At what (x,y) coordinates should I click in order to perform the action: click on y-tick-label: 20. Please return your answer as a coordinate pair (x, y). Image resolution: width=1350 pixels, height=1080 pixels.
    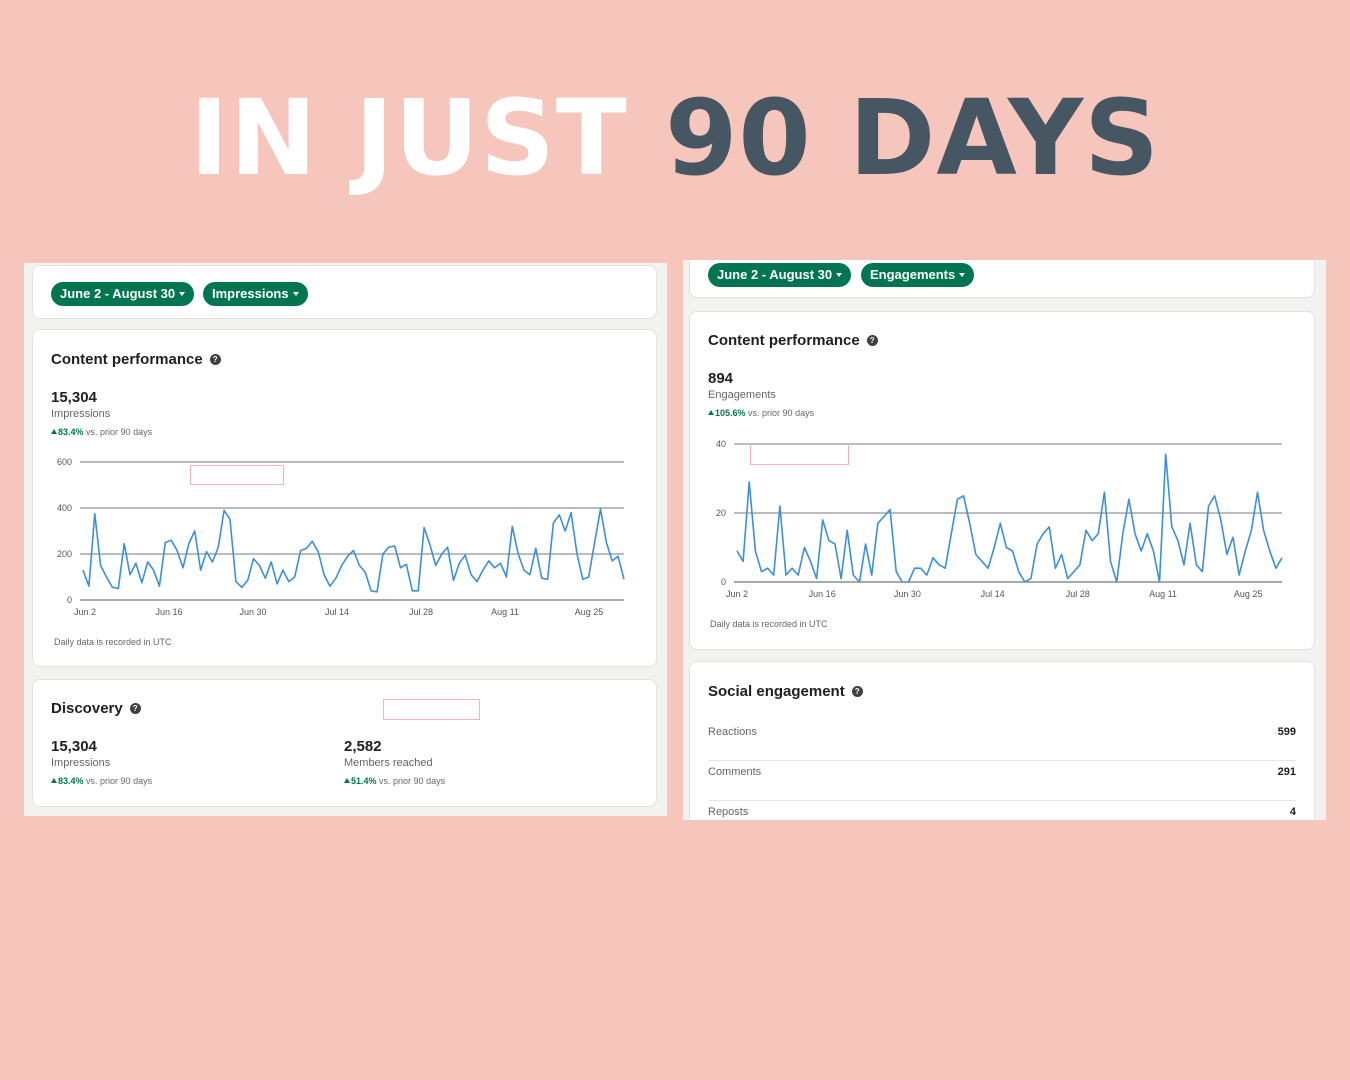
    Looking at the image, I should click on (721, 513).